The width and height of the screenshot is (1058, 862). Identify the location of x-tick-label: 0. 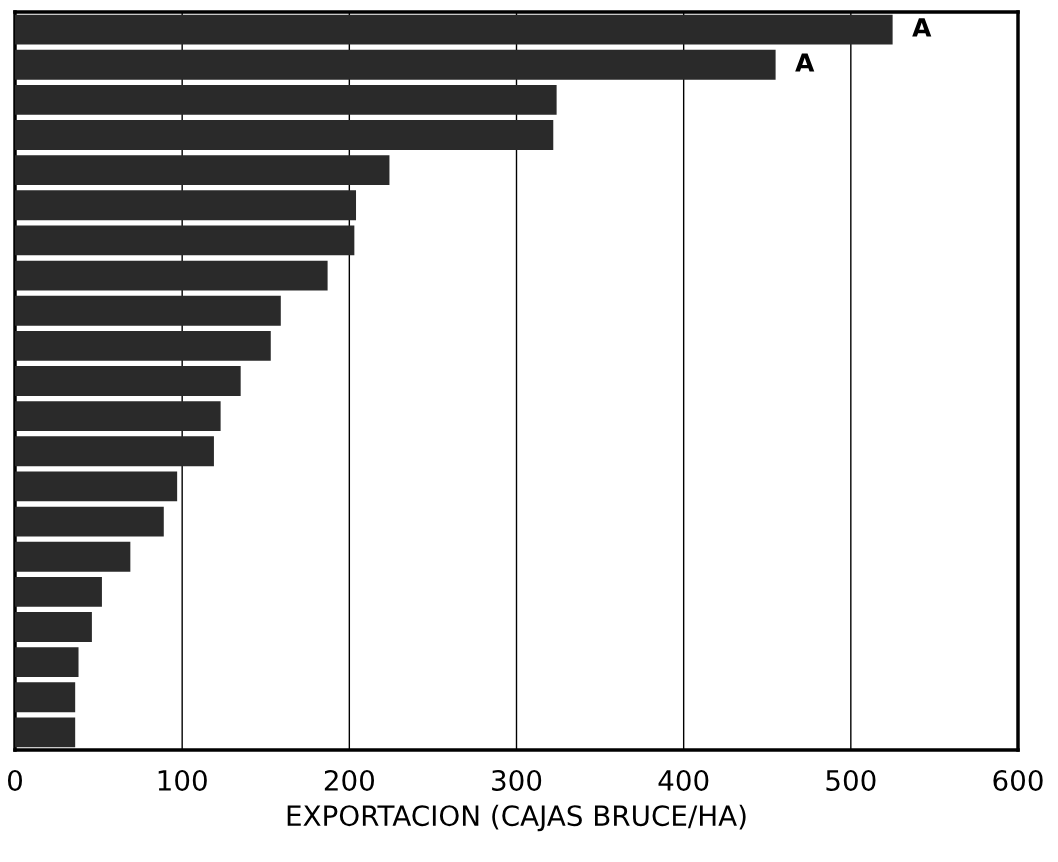
(14, 780).